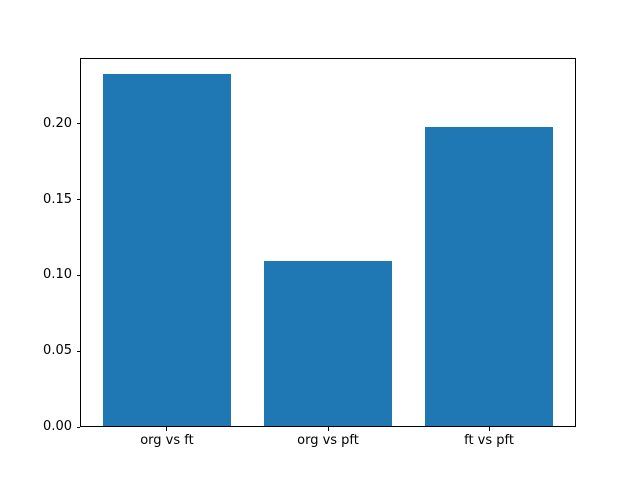 The height and width of the screenshot is (480, 640). I want to click on y-tick-label: 0.10, so click(57, 275).